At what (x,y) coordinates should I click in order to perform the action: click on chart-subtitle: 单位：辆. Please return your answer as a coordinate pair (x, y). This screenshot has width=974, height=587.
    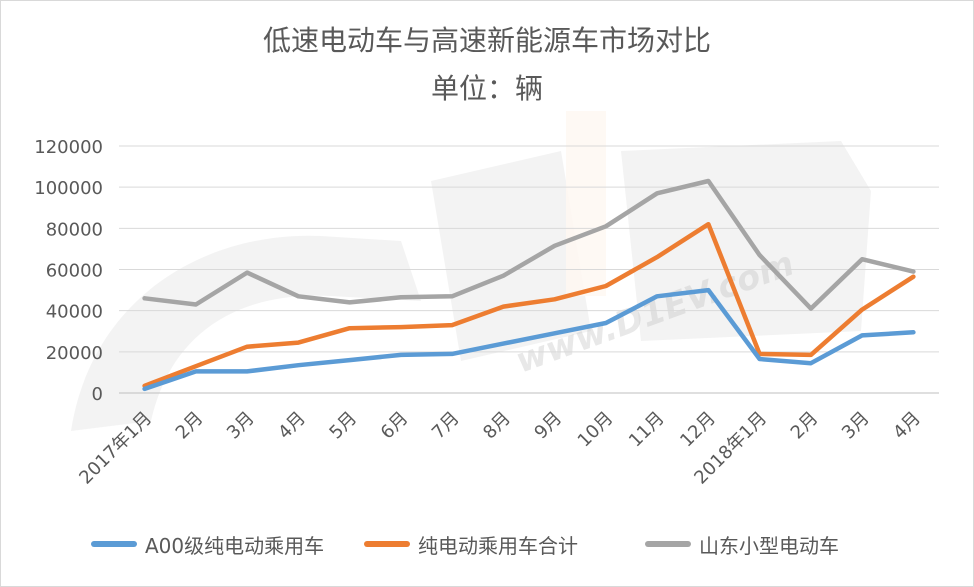
    Looking at the image, I should click on (486, 88).